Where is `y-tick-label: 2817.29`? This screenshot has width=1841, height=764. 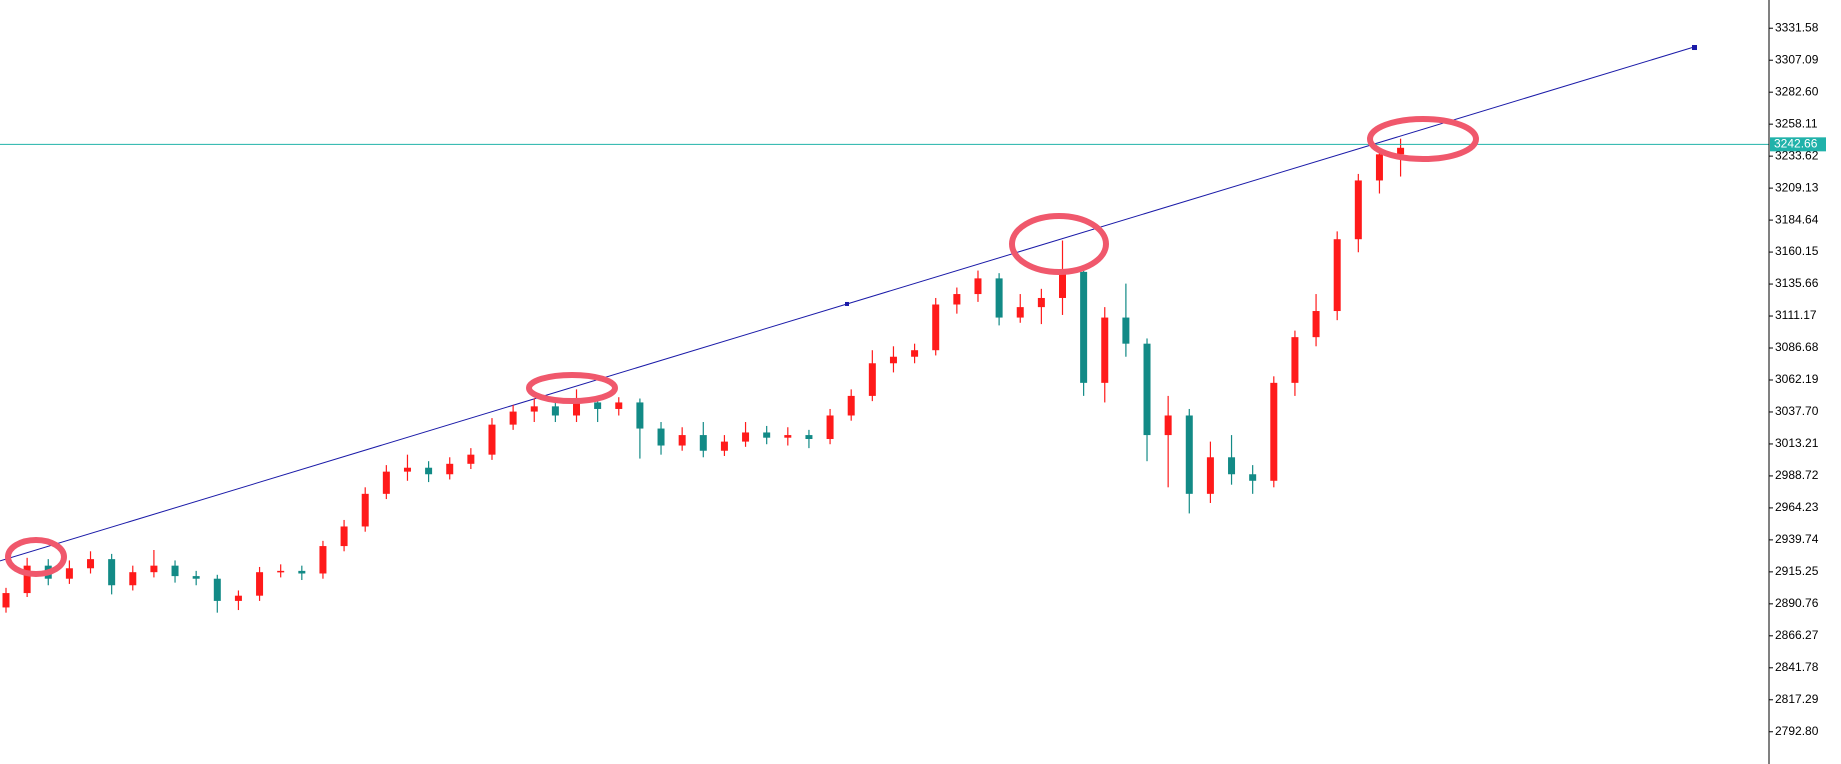 y-tick-label: 2817.29 is located at coordinates (1797, 699).